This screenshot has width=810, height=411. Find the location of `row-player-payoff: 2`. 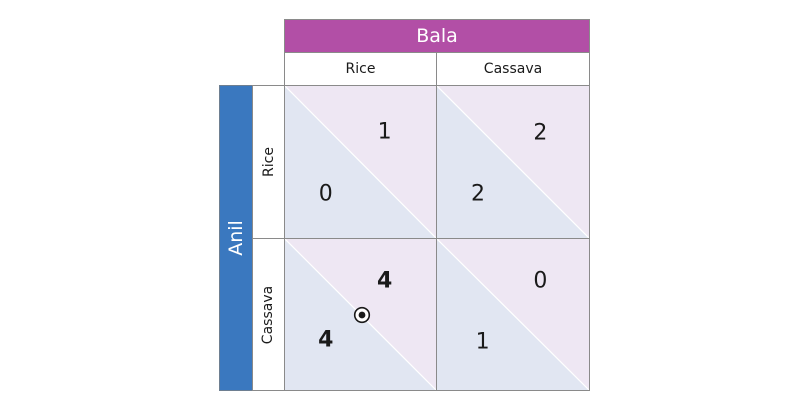

row-player-payoff: 2 is located at coordinates (478, 194).